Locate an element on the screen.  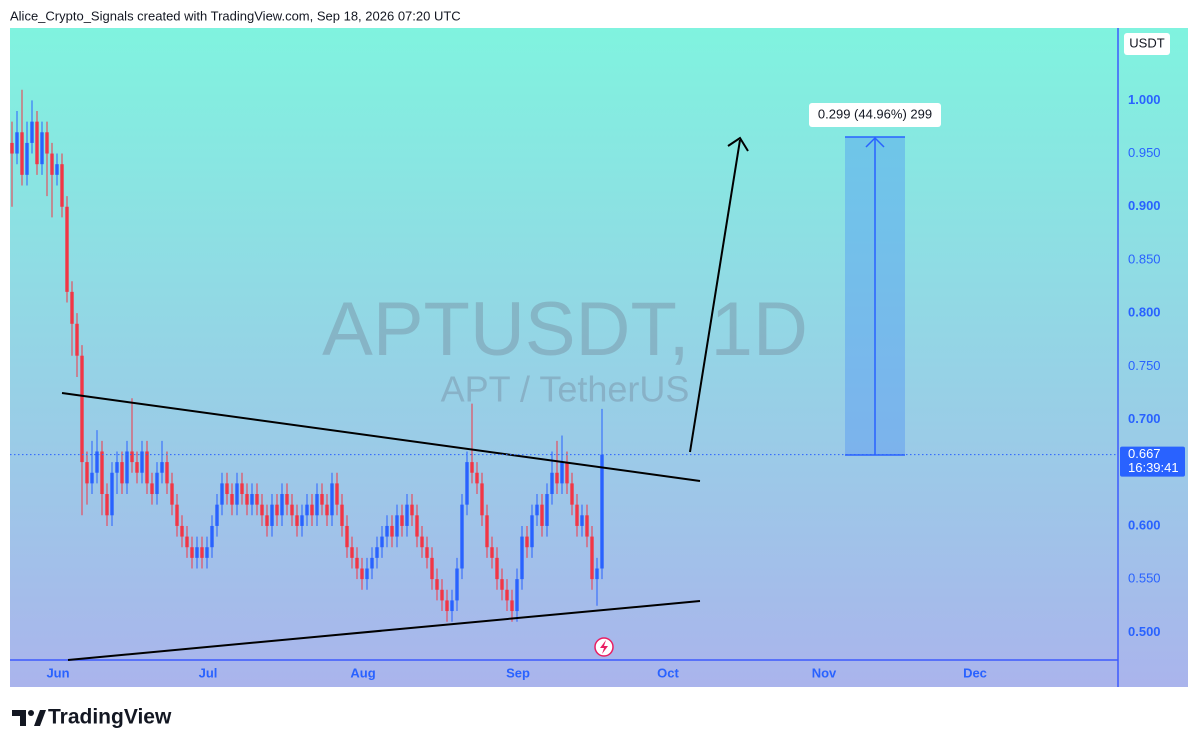
watermark: APTUSDT, 1D is located at coordinates (565, 329).